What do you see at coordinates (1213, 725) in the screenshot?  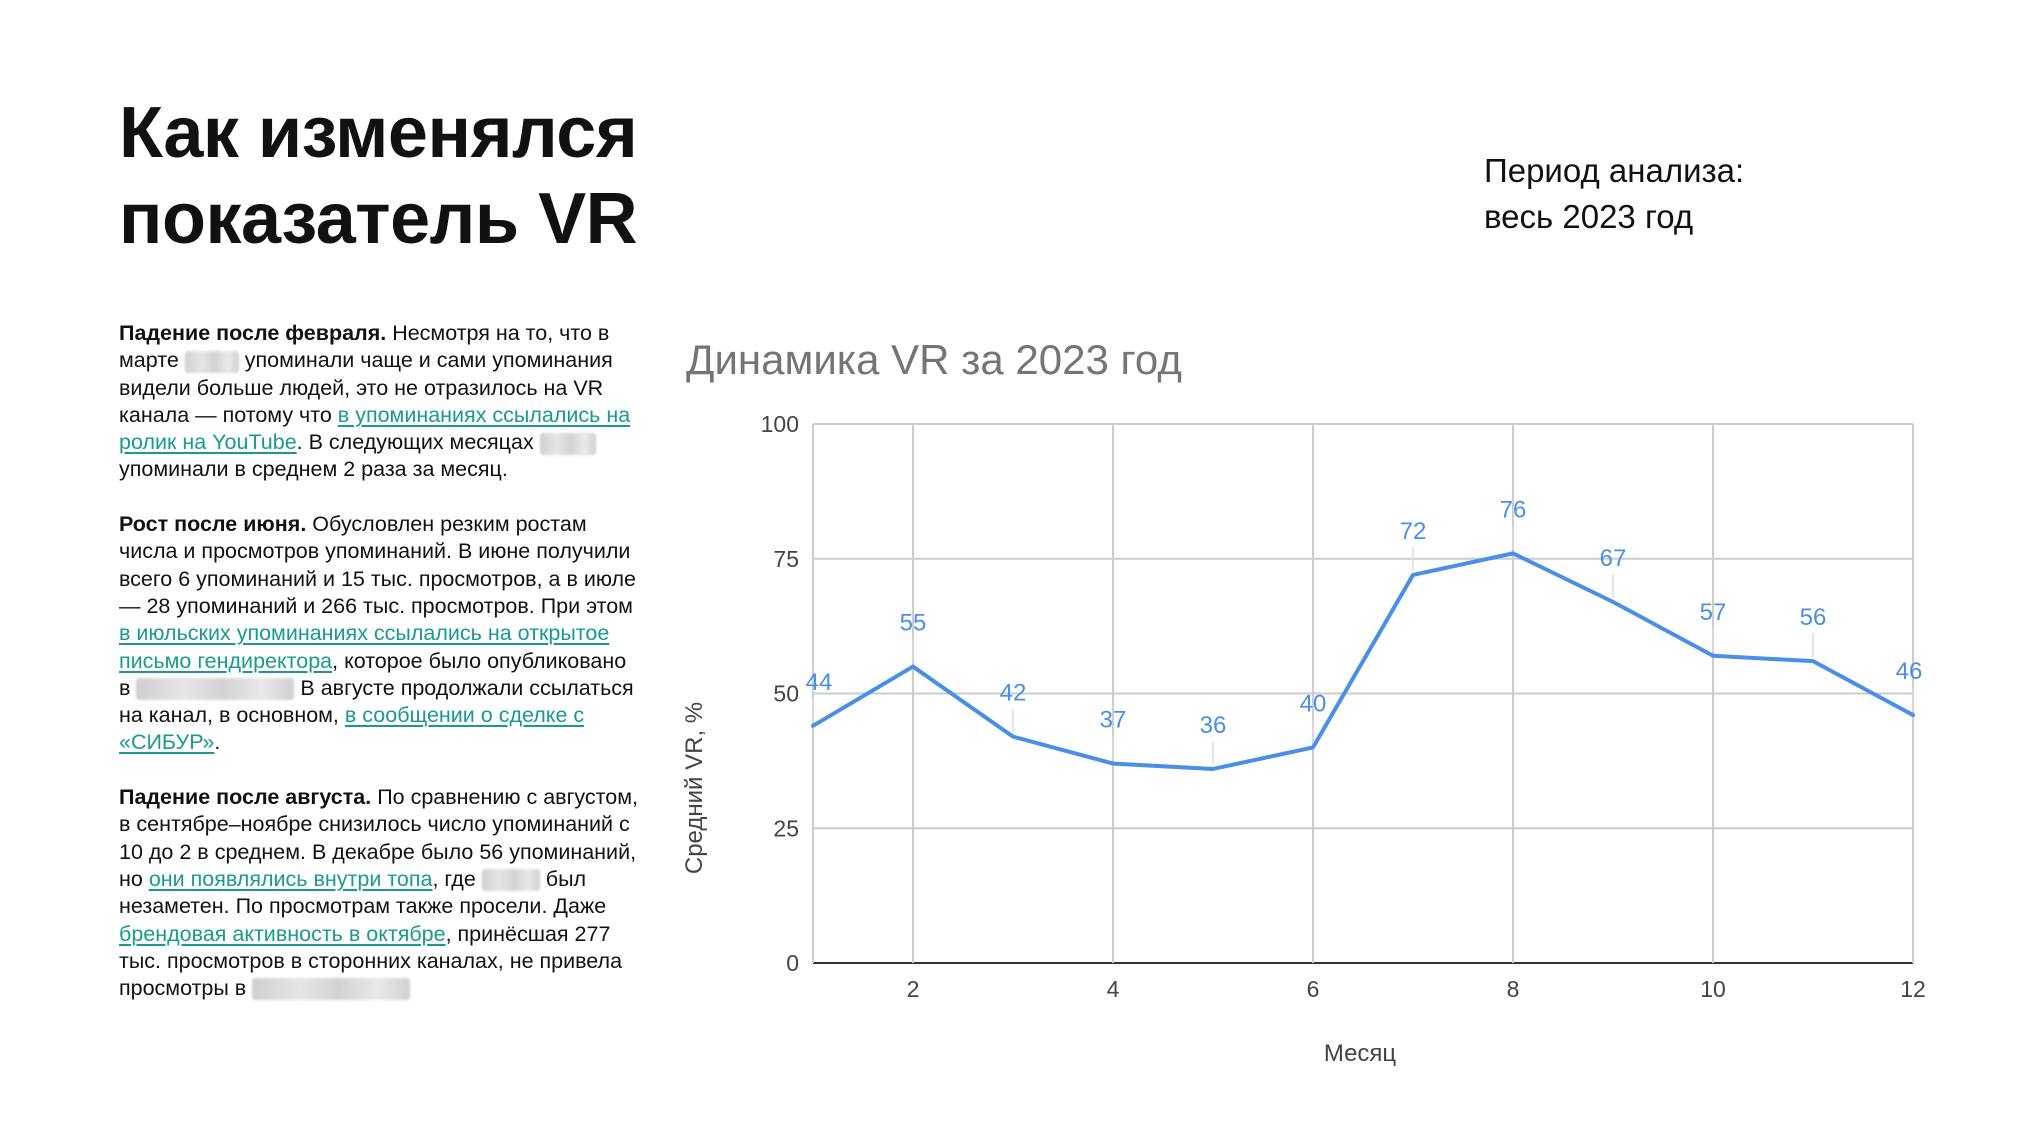 I see `data-label: 36` at bounding box center [1213, 725].